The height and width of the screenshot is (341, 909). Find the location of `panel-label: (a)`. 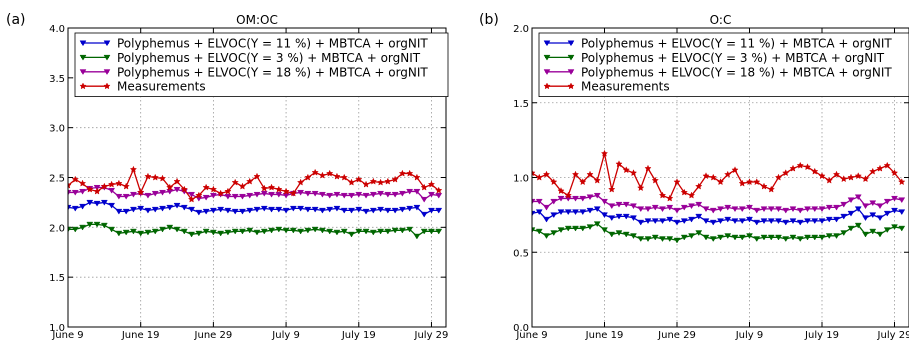

panel-label: (a) is located at coordinates (16, 20).